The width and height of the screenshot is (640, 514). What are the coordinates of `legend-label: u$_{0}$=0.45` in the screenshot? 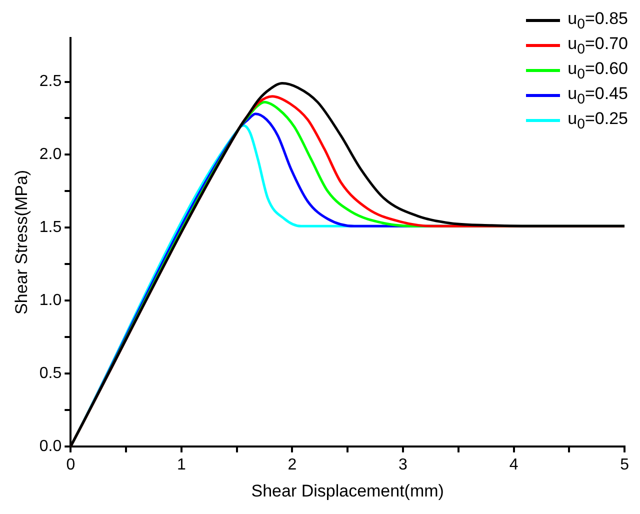 It's located at (598, 96).